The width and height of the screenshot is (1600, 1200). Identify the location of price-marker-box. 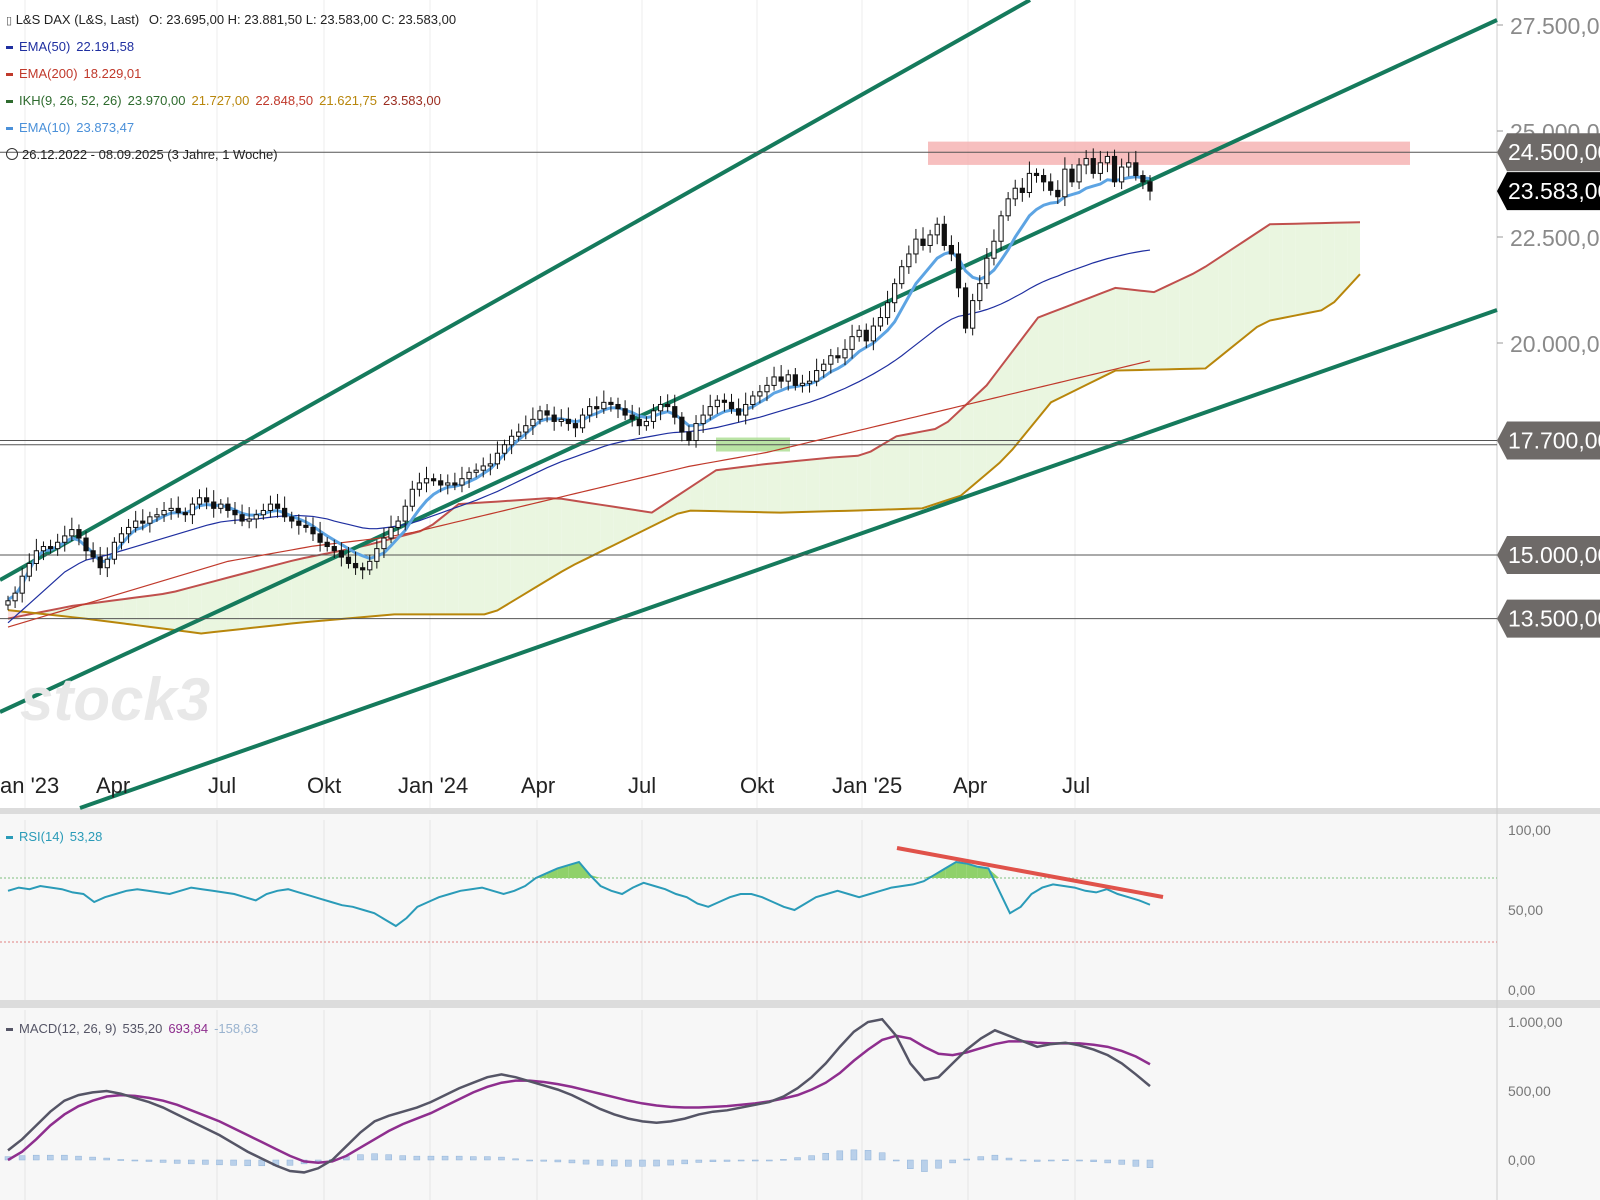
(1548, 555).